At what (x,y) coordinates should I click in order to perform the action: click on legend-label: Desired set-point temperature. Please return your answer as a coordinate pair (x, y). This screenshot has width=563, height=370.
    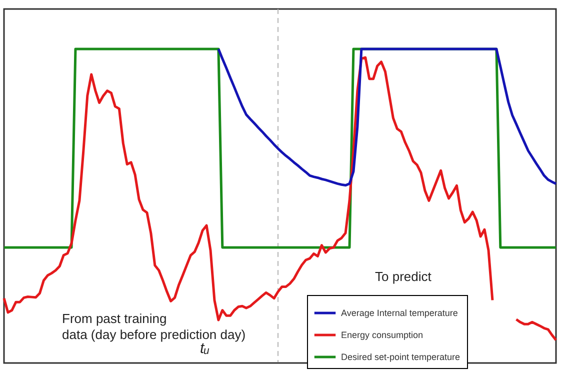
    Looking at the image, I should click on (400, 357).